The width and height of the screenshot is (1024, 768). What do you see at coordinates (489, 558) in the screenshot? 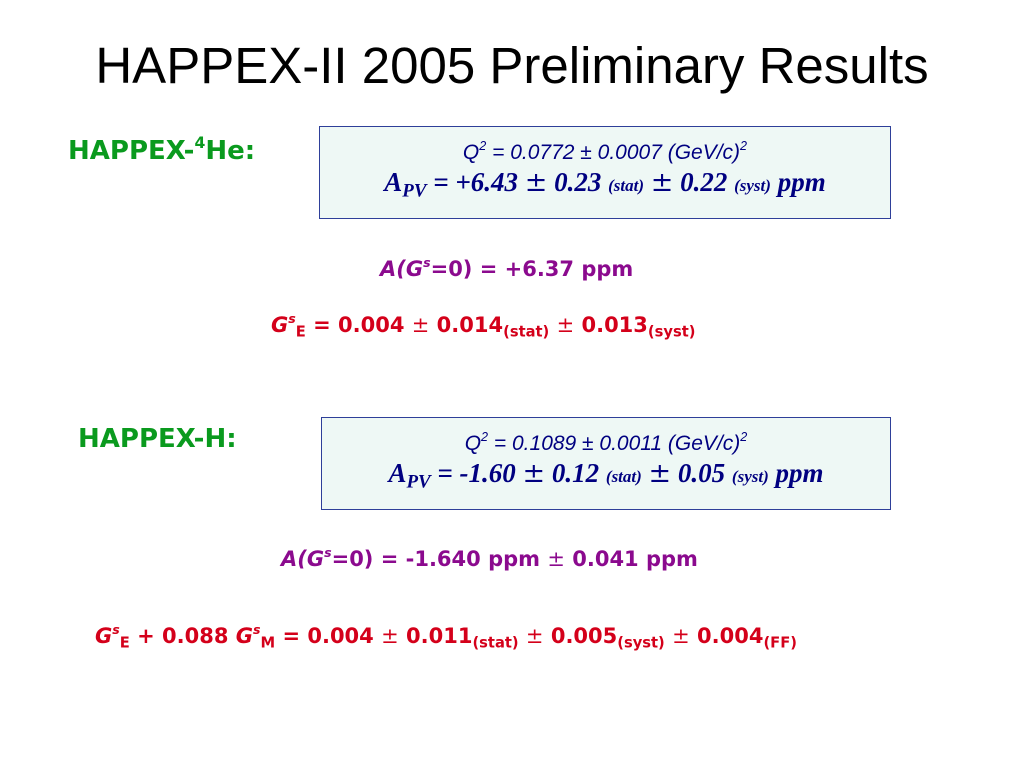
I see `h-asymmetry-gs0: A(Gs=0) = -1.640 ppm ± 0.041 ppm` at bounding box center [489, 558].